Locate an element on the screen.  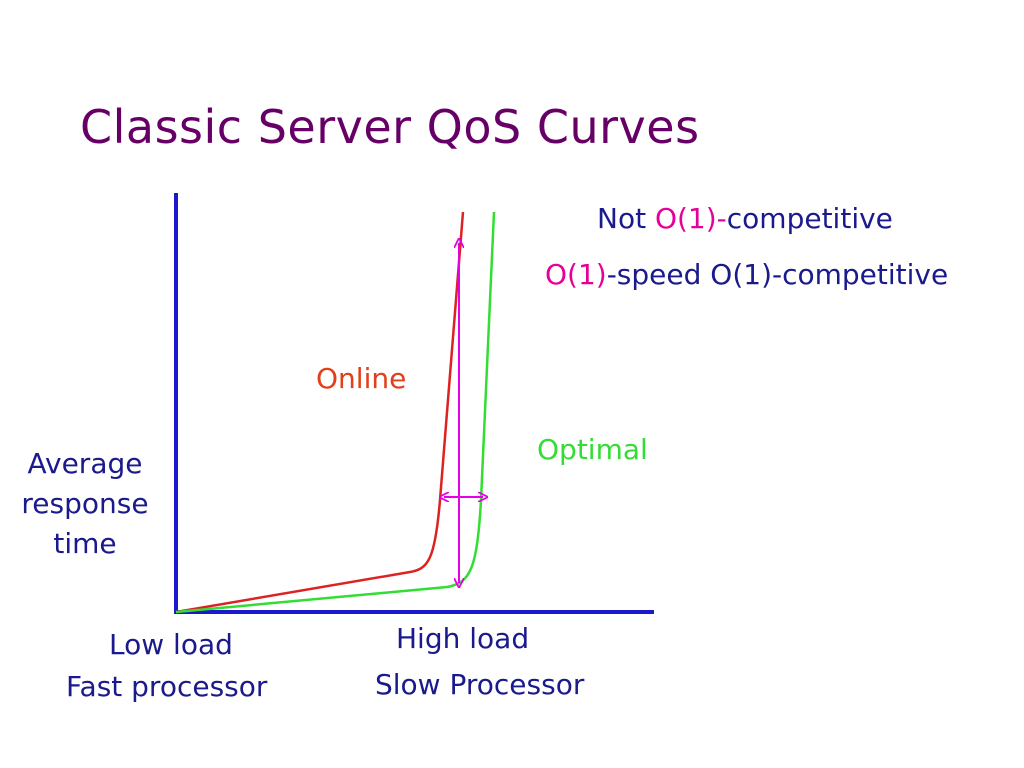
legend-line1-highlight: O(1)- is located at coordinates (690, 218).